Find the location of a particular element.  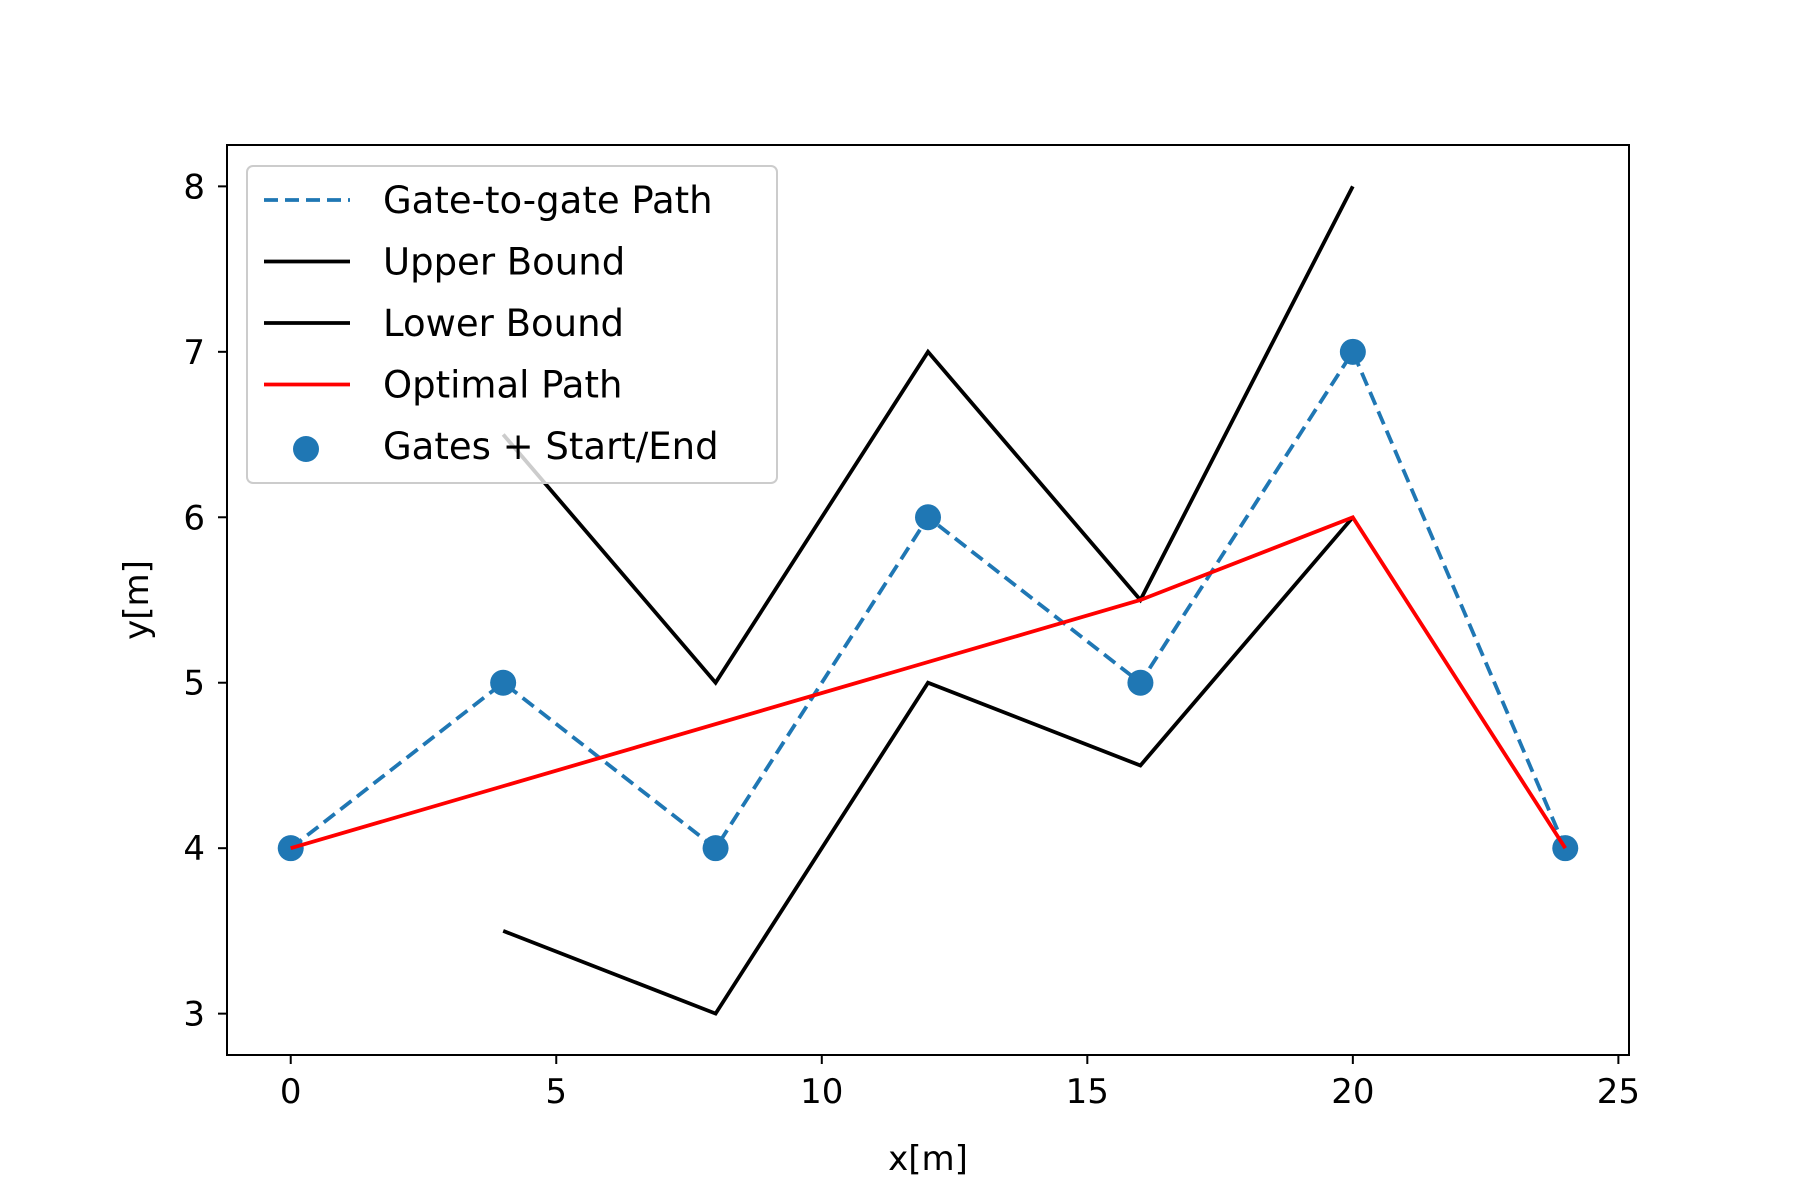

legend-gate-to-gate-path-label: Gate-to-gate Path is located at coordinates (548, 200).